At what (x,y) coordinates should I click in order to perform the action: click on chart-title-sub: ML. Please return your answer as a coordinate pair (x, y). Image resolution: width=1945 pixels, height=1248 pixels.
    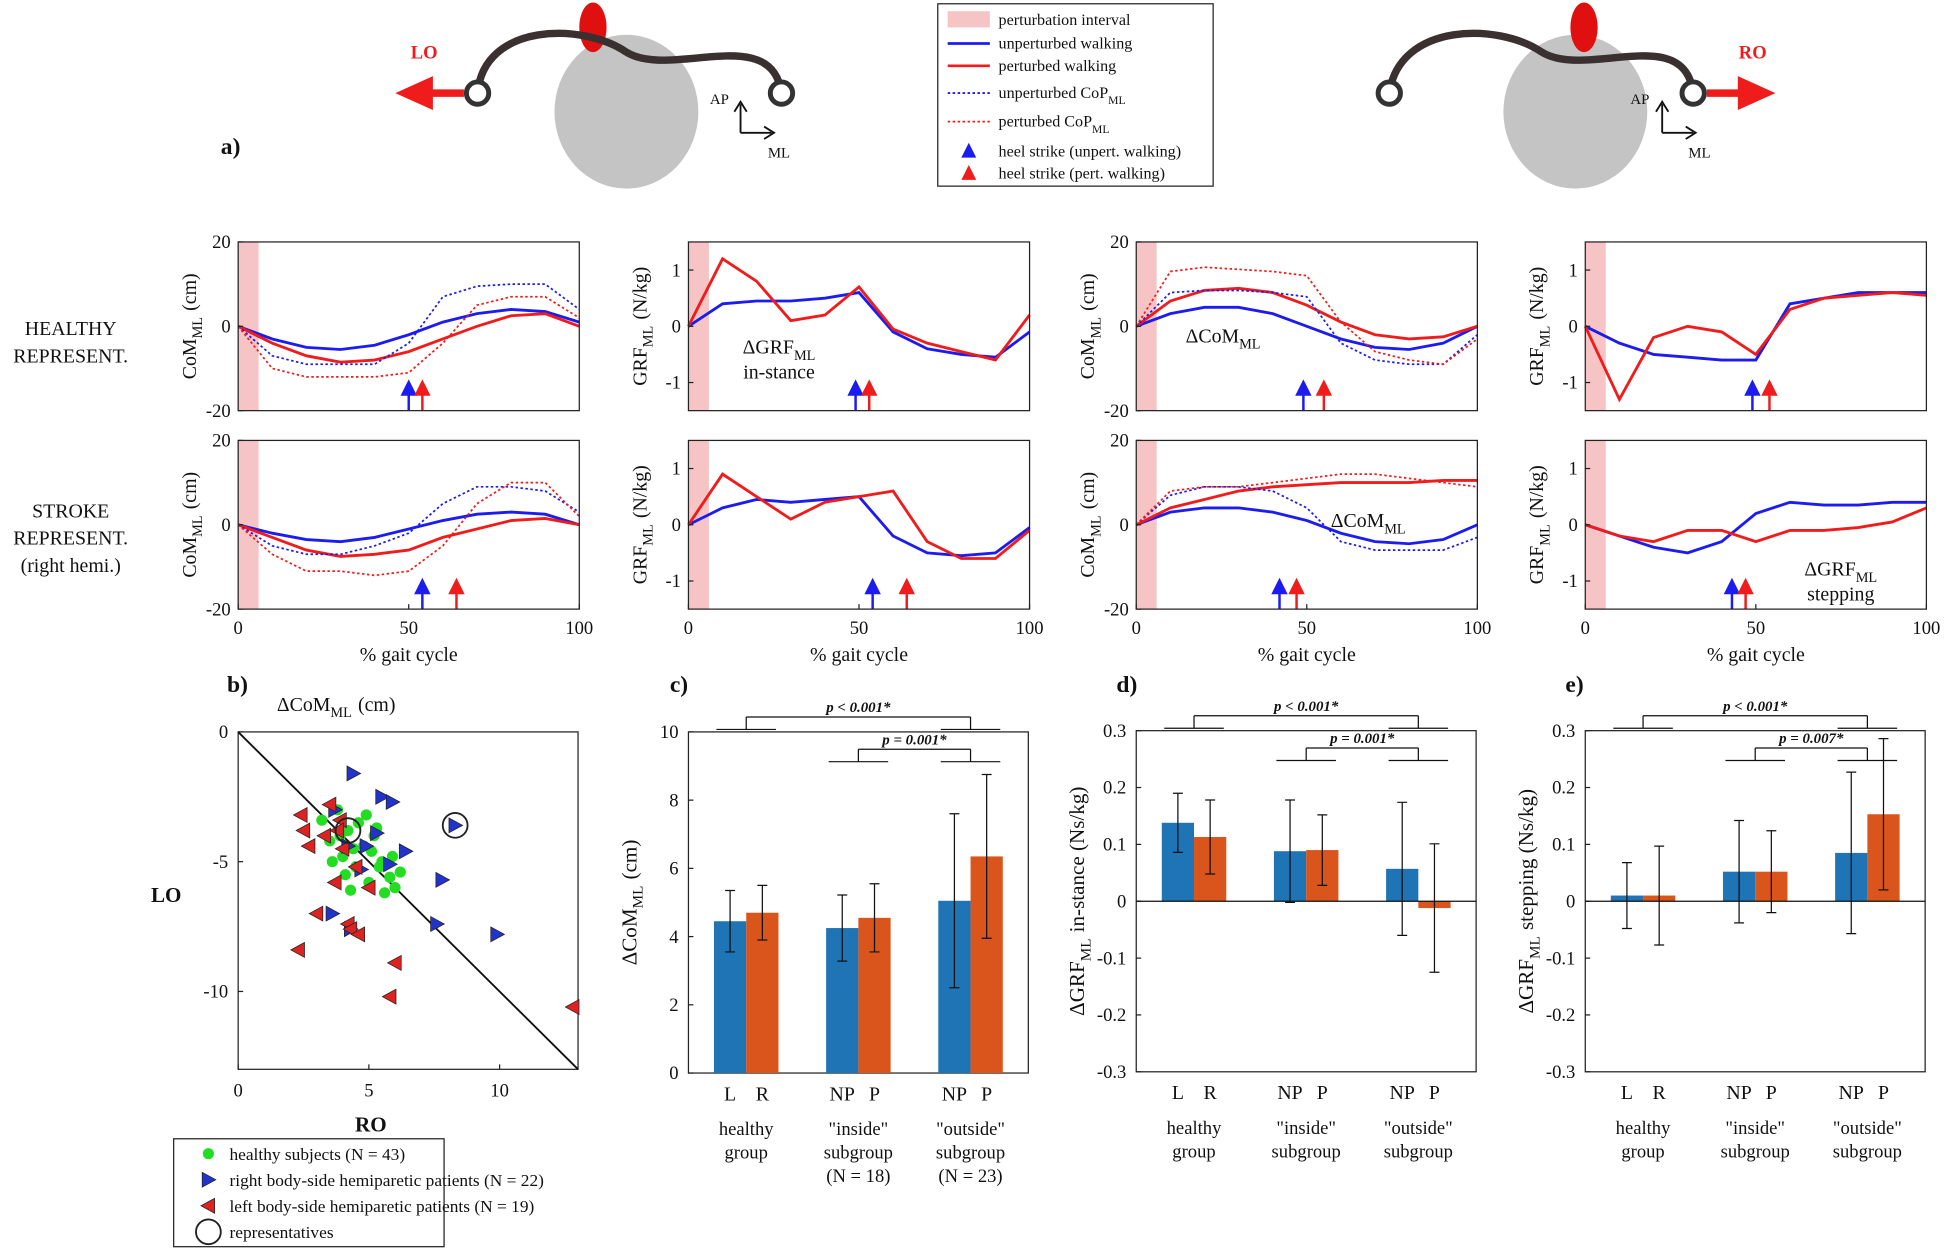
    Looking at the image, I should click on (340, 713).